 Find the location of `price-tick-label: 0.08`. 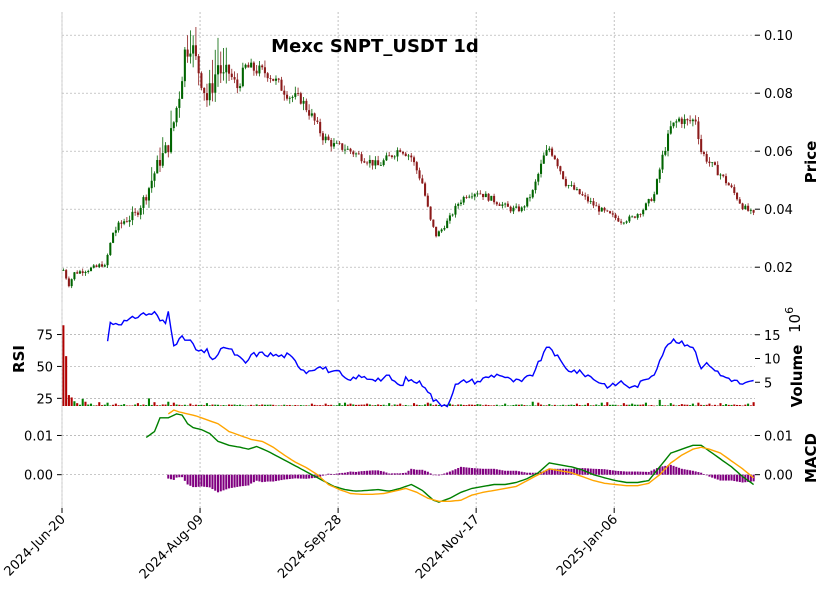

price-tick-label: 0.08 is located at coordinates (778, 94).